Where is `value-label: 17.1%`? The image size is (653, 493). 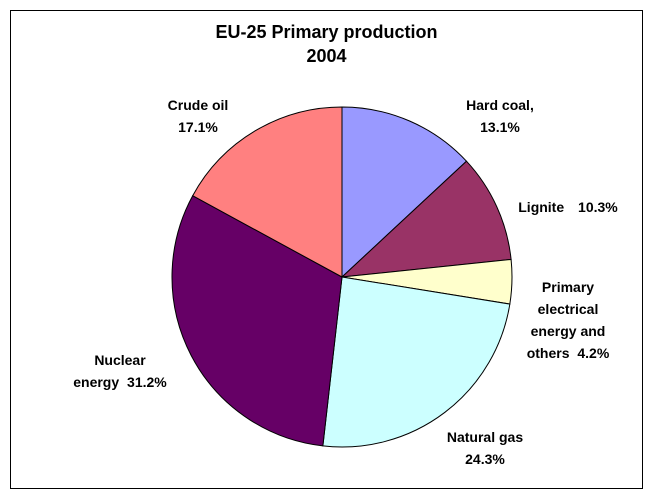
value-label: 17.1% is located at coordinates (198, 127).